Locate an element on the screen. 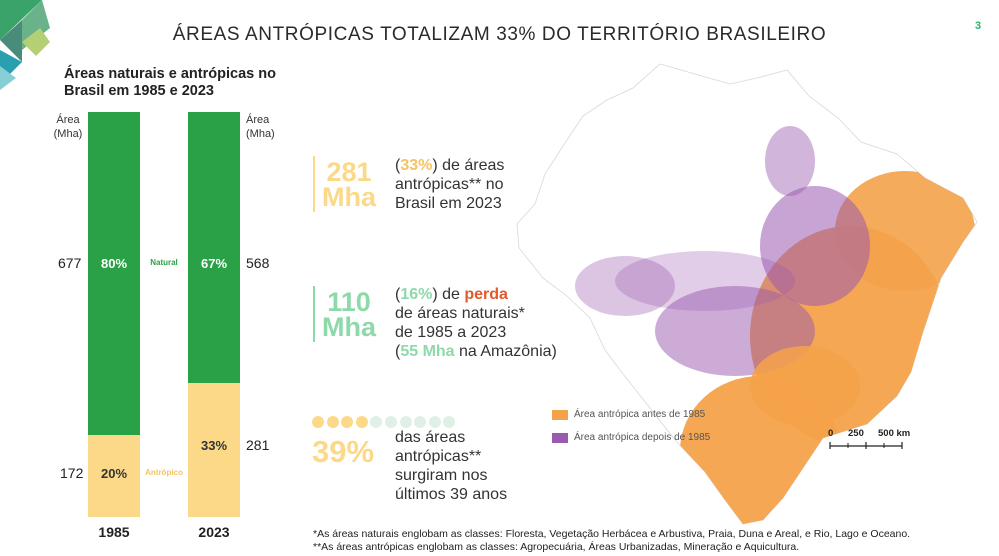 The image size is (999, 556). stat-39-text-segment: últimos 39 anos is located at coordinates (451, 494).